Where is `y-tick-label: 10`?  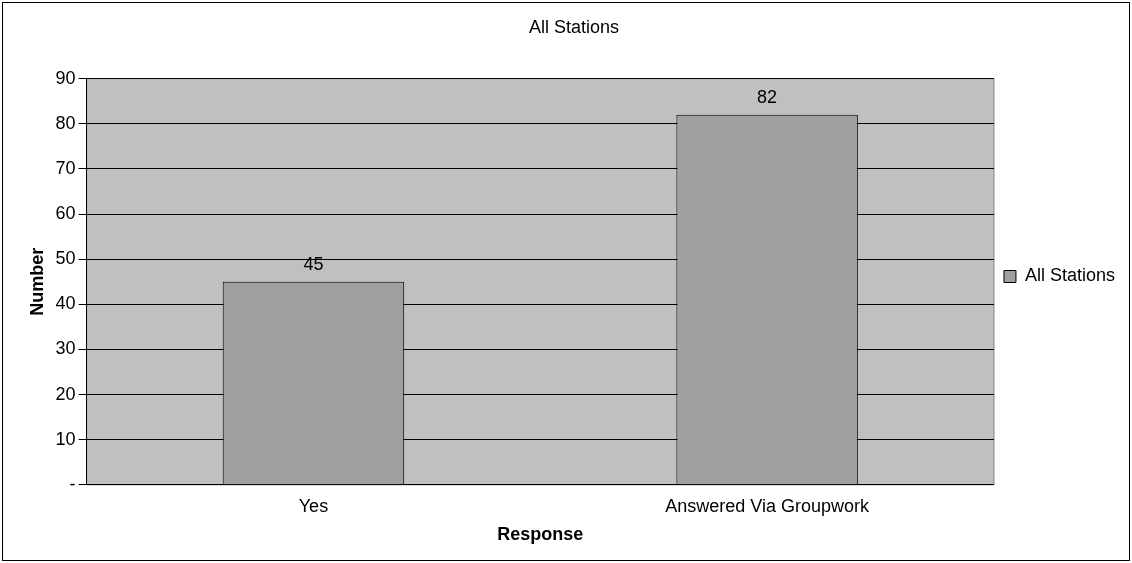
y-tick-label: 10 is located at coordinates (65, 438).